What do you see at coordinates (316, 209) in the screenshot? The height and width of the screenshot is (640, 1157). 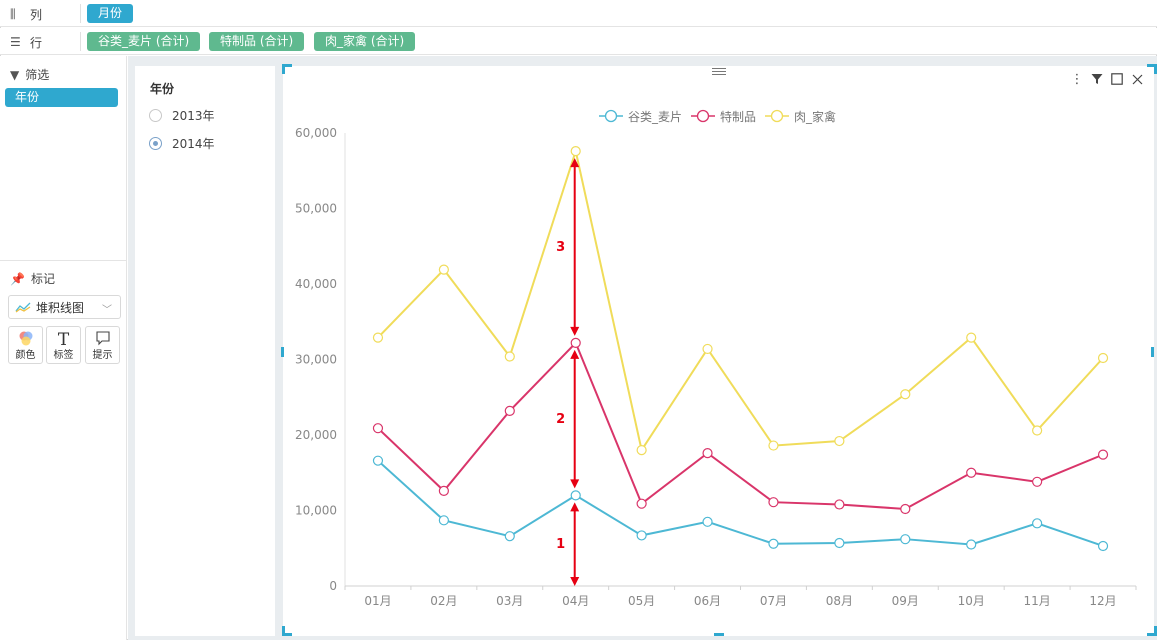 I see `y-tick-label: 50,000` at bounding box center [316, 209].